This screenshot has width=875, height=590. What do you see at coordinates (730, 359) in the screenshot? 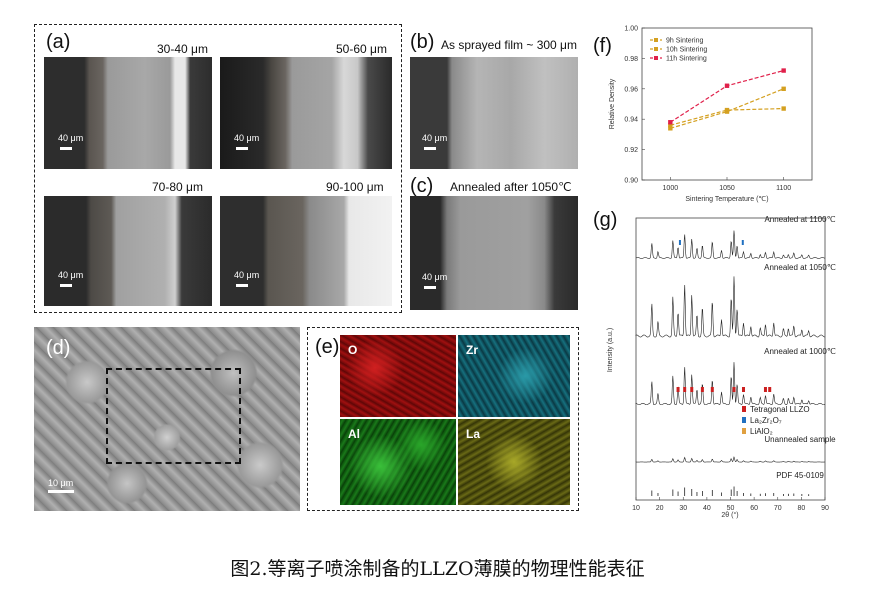
I see `plot-frame` at bounding box center [730, 359].